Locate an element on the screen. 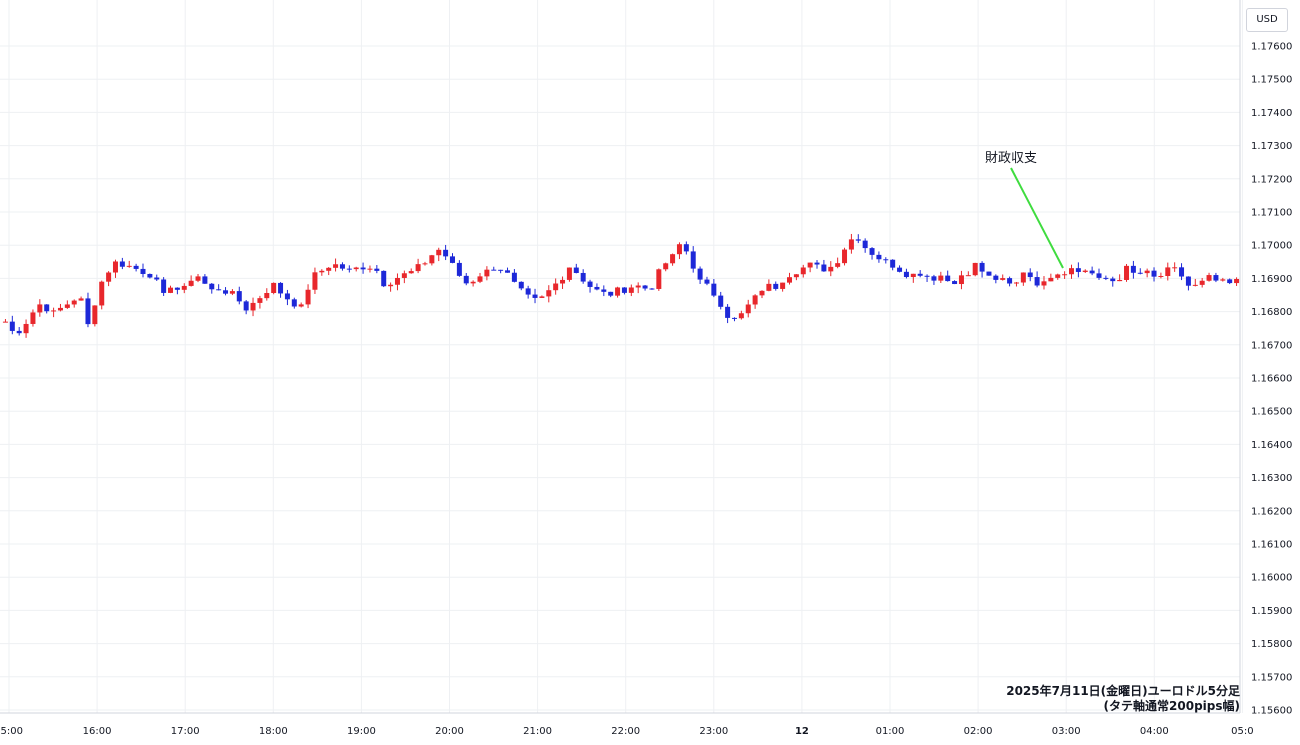 This screenshot has width=1300, height=745. price-tick-label: 1.16900 is located at coordinates (1271, 279).